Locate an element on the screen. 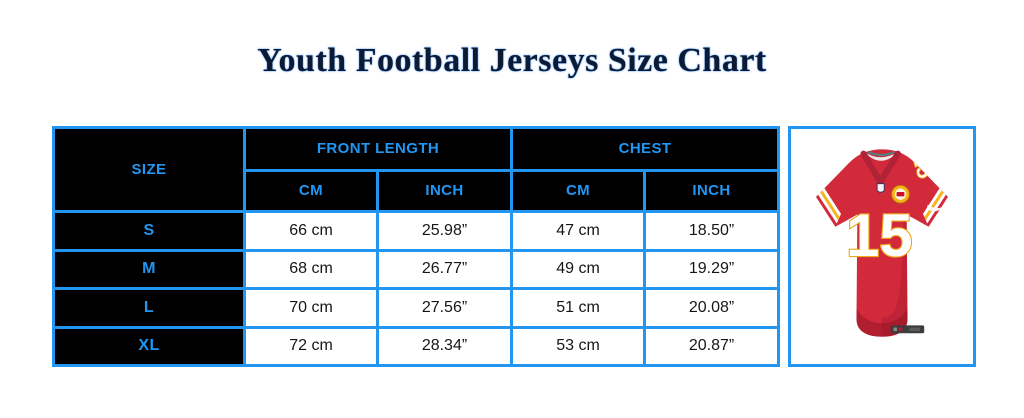 This screenshot has width=1024, height=418. header-unit-row: CM INCH CM INCH is located at coordinates (417, 191).